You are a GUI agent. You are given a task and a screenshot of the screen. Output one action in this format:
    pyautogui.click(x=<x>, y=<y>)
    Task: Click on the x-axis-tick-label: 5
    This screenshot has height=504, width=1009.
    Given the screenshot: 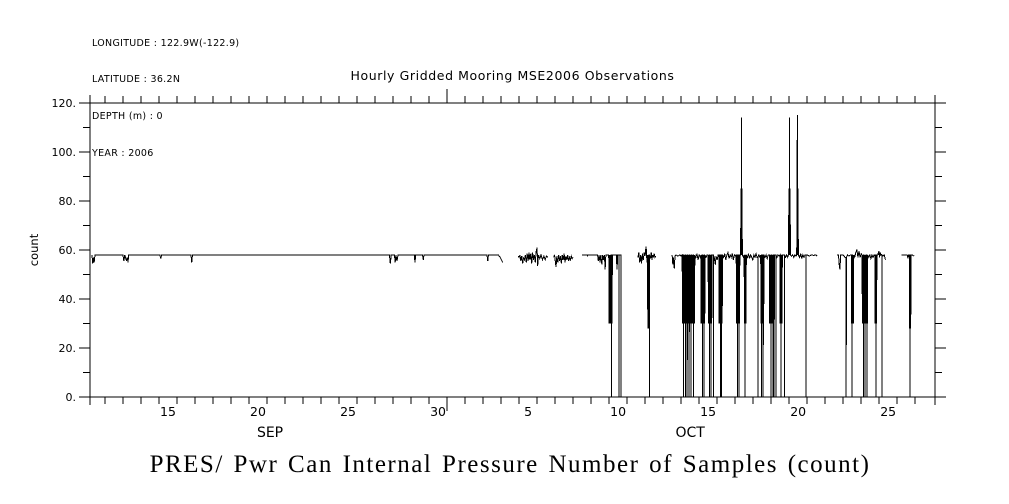 What is the action you would take?
    pyautogui.click(x=528, y=411)
    